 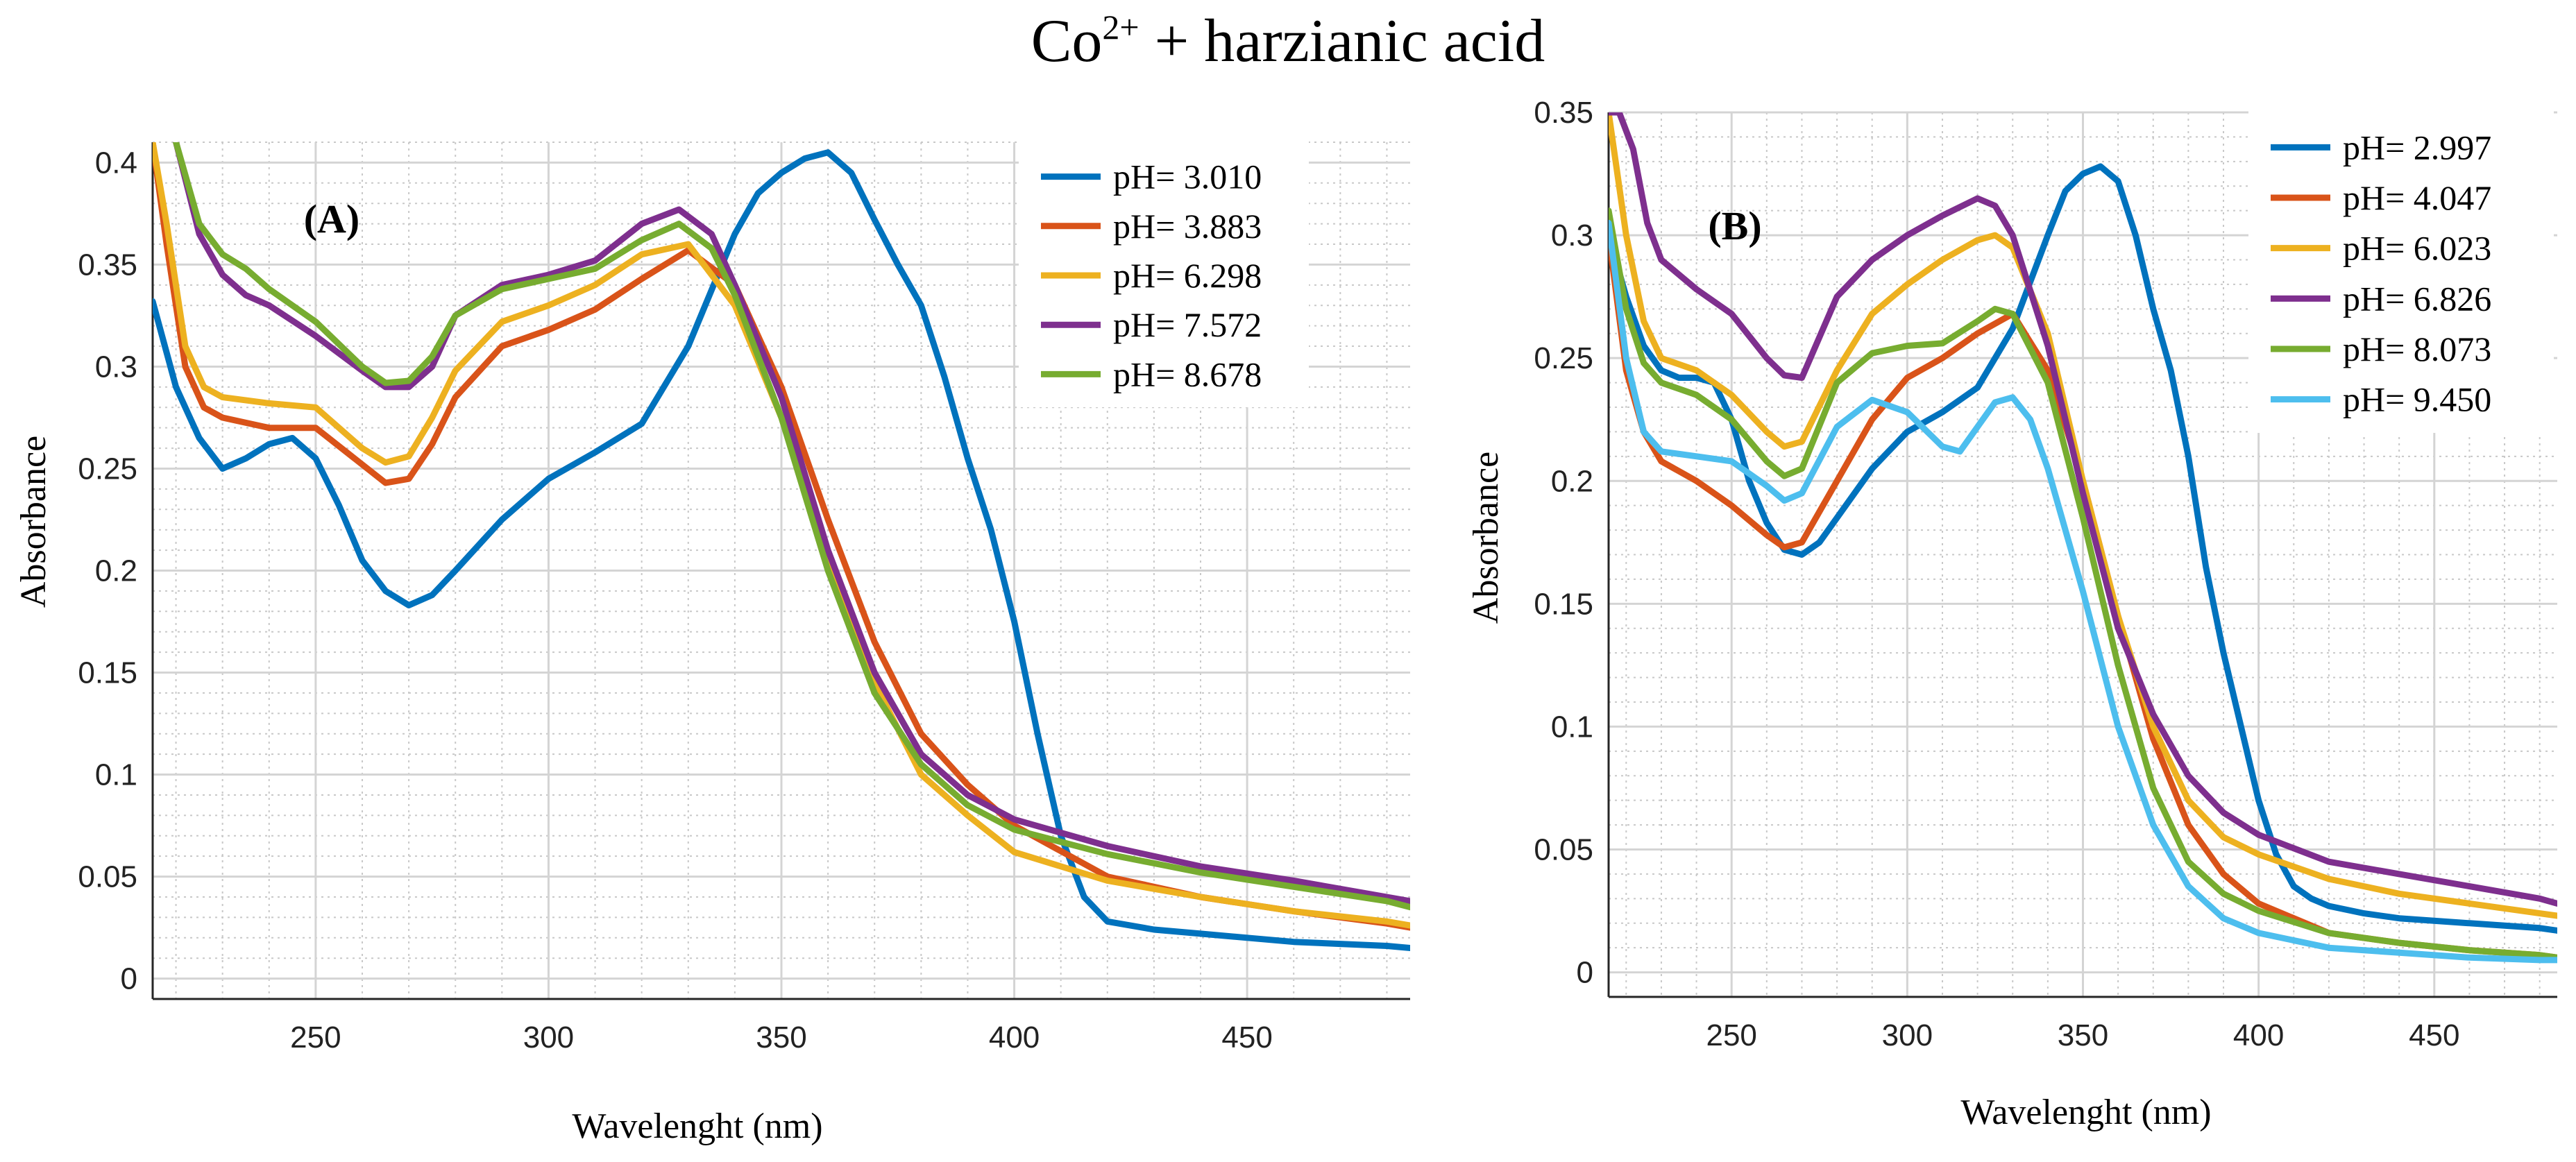 I want to click on legend-label: pH= 3.010, so click(x=1188, y=176).